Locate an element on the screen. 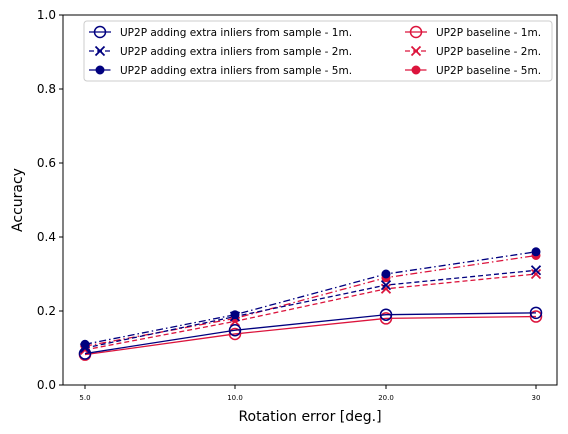 The width and height of the screenshot is (568, 434). y-tick-label: 0.0 is located at coordinates (46, 385).